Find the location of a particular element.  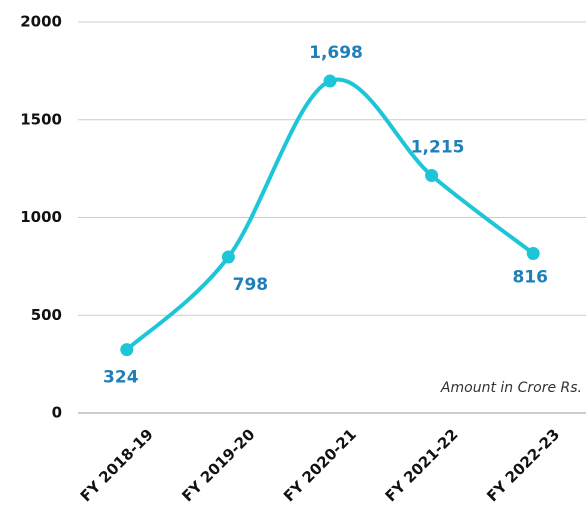

value-label: 1,215 is located at coordinates (438, 147).